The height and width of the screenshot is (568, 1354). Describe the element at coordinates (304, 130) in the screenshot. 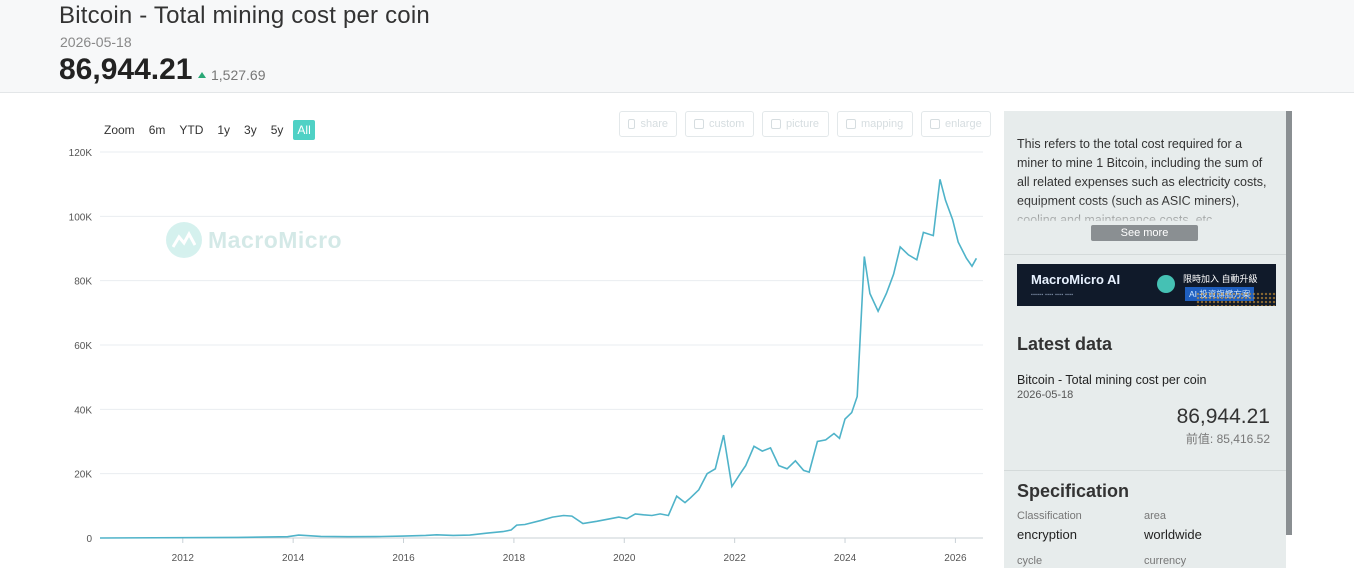

I see `range-all-button: All` at that location.